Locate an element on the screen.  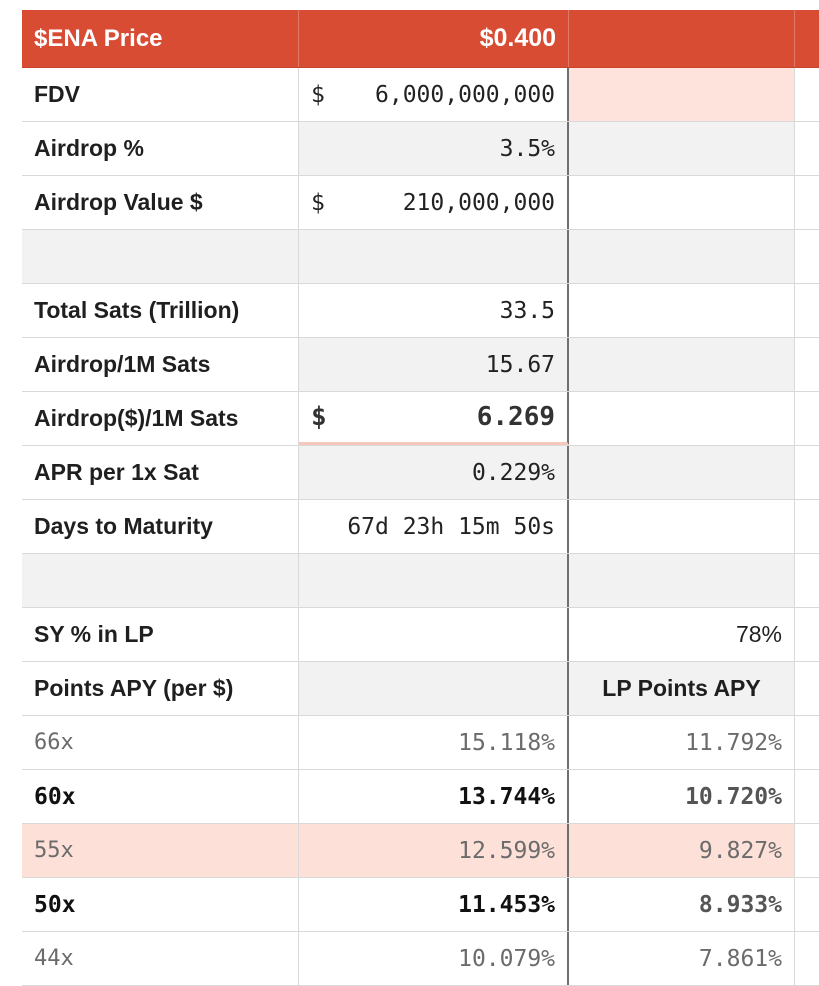
cell-total-sats-label: Total Sats (Trillion) is located at coordinates (160, 310).